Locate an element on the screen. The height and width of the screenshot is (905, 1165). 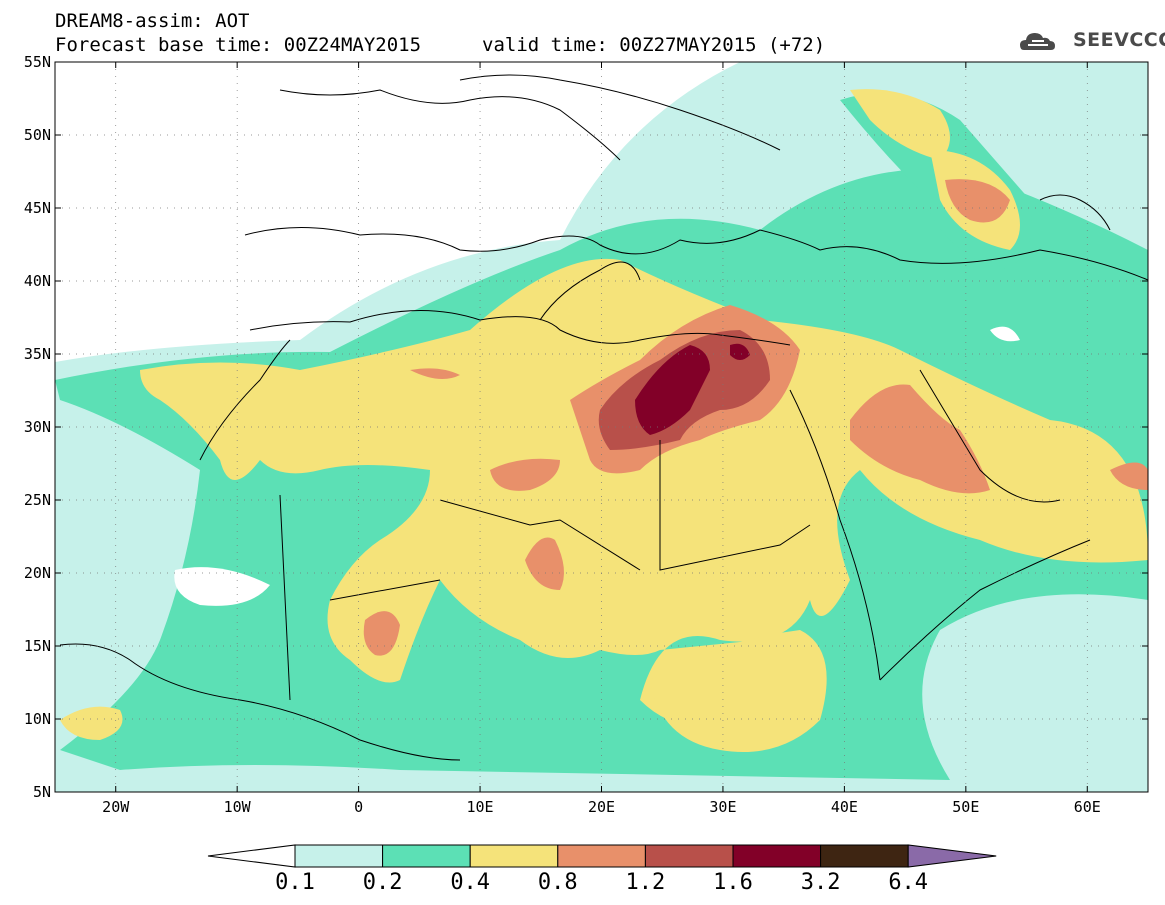
lon-label: 20E is located at coordinates (601, 807).